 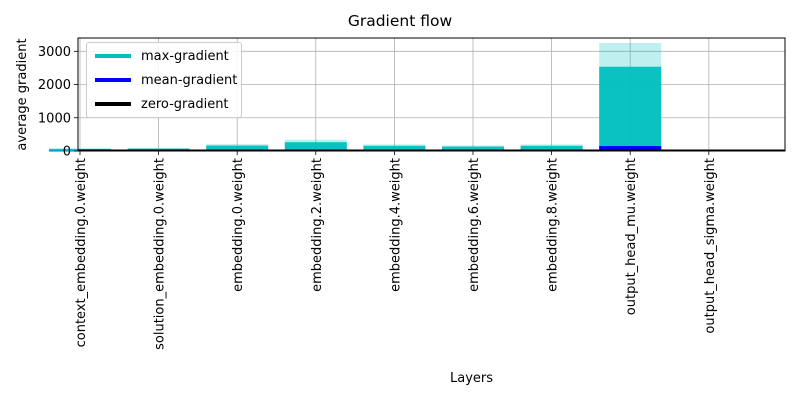 What do you see at coordinates (160, 254) in the screenshot?
I see `x-tick-label: solution_embedding.0.weight` at bounding box center [160, 254].